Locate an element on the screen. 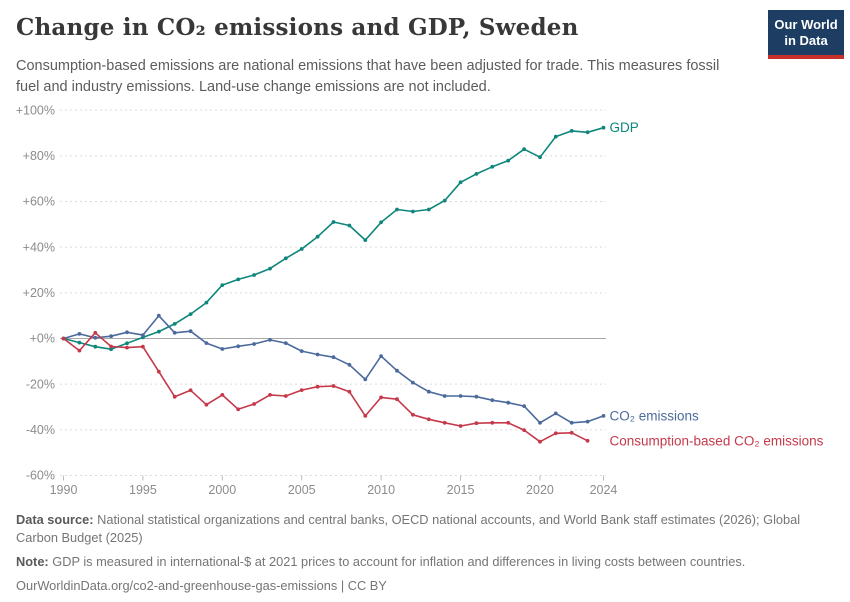 Image resolution: width=850 pixels, height=602 pixels. owid-logo: Our World in Data is located at coordinates (806, 34).